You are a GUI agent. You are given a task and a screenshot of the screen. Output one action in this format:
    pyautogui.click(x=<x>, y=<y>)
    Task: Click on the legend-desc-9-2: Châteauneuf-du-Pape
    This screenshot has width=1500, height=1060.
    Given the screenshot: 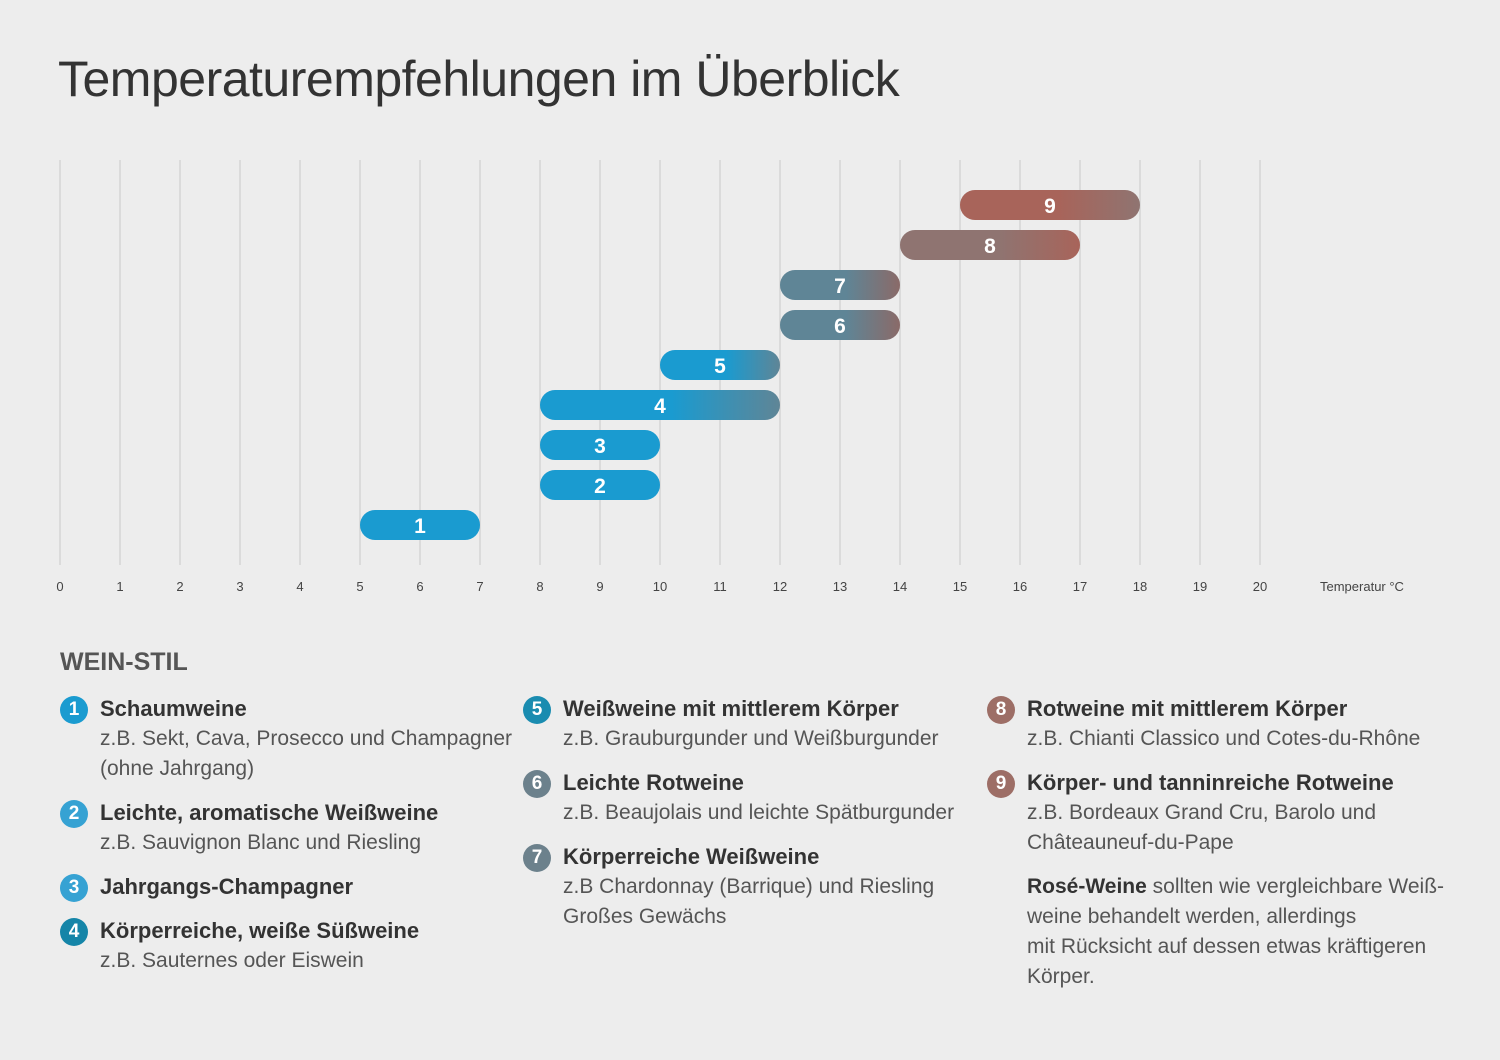 What is the action you would take?
    pyautogui.click(x=1130, y=842)
    